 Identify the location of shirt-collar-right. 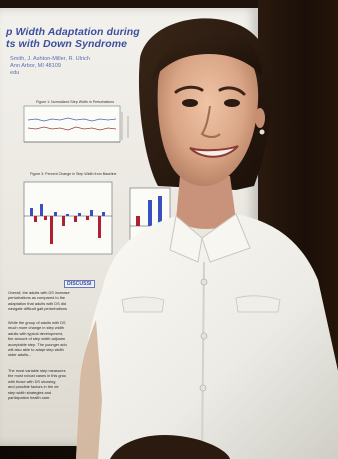
(226, 238).